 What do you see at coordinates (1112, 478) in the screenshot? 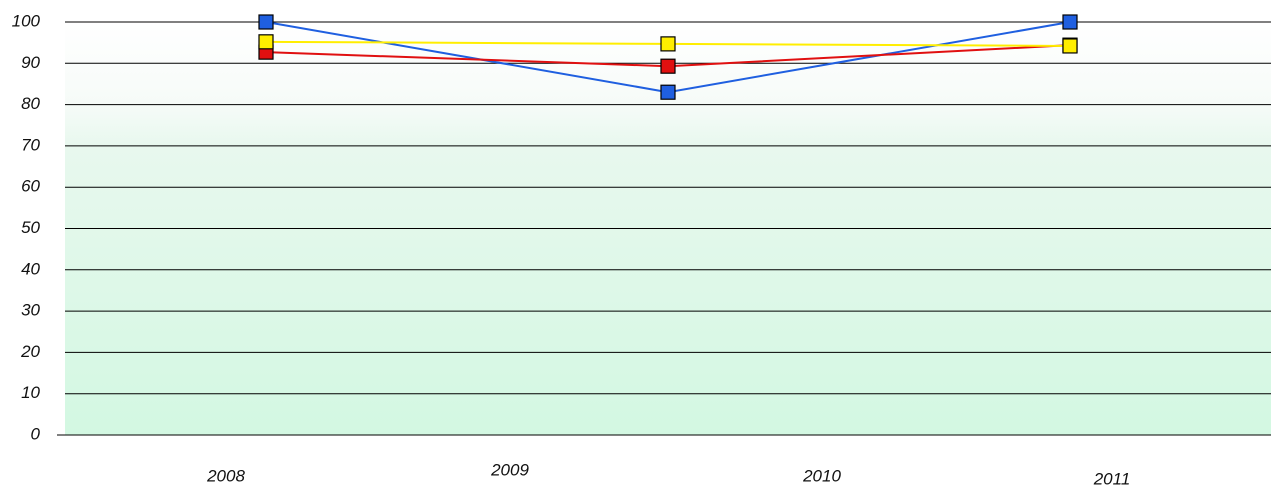
I see `x-label: 2011` at bounding box center [1112, 478].